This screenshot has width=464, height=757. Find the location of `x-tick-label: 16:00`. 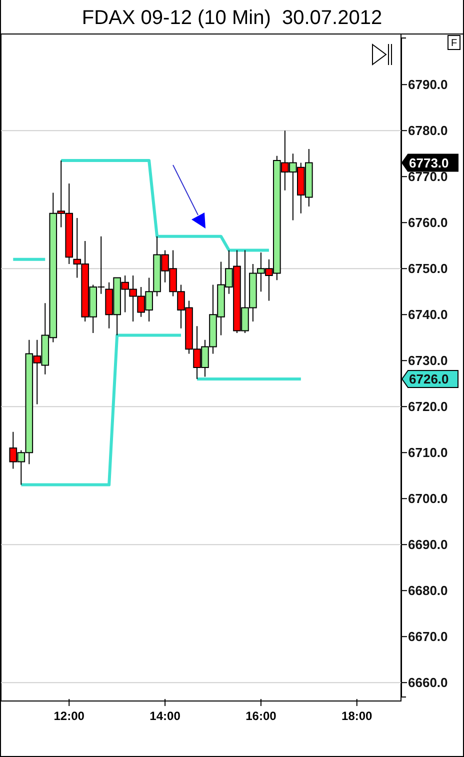

x-tick-label: 16:00 is located at coordinates (261, 716).